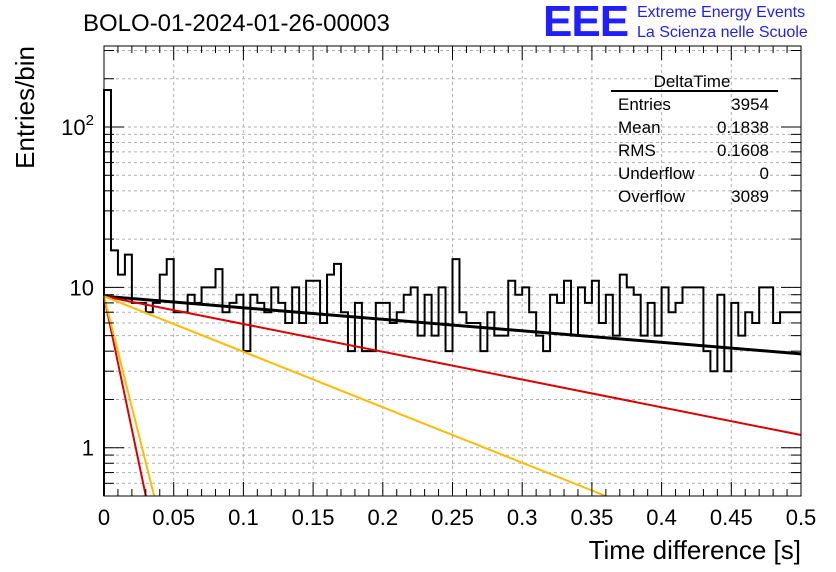  I want to click on x-tick-label: 0.5, so click(801, 517).